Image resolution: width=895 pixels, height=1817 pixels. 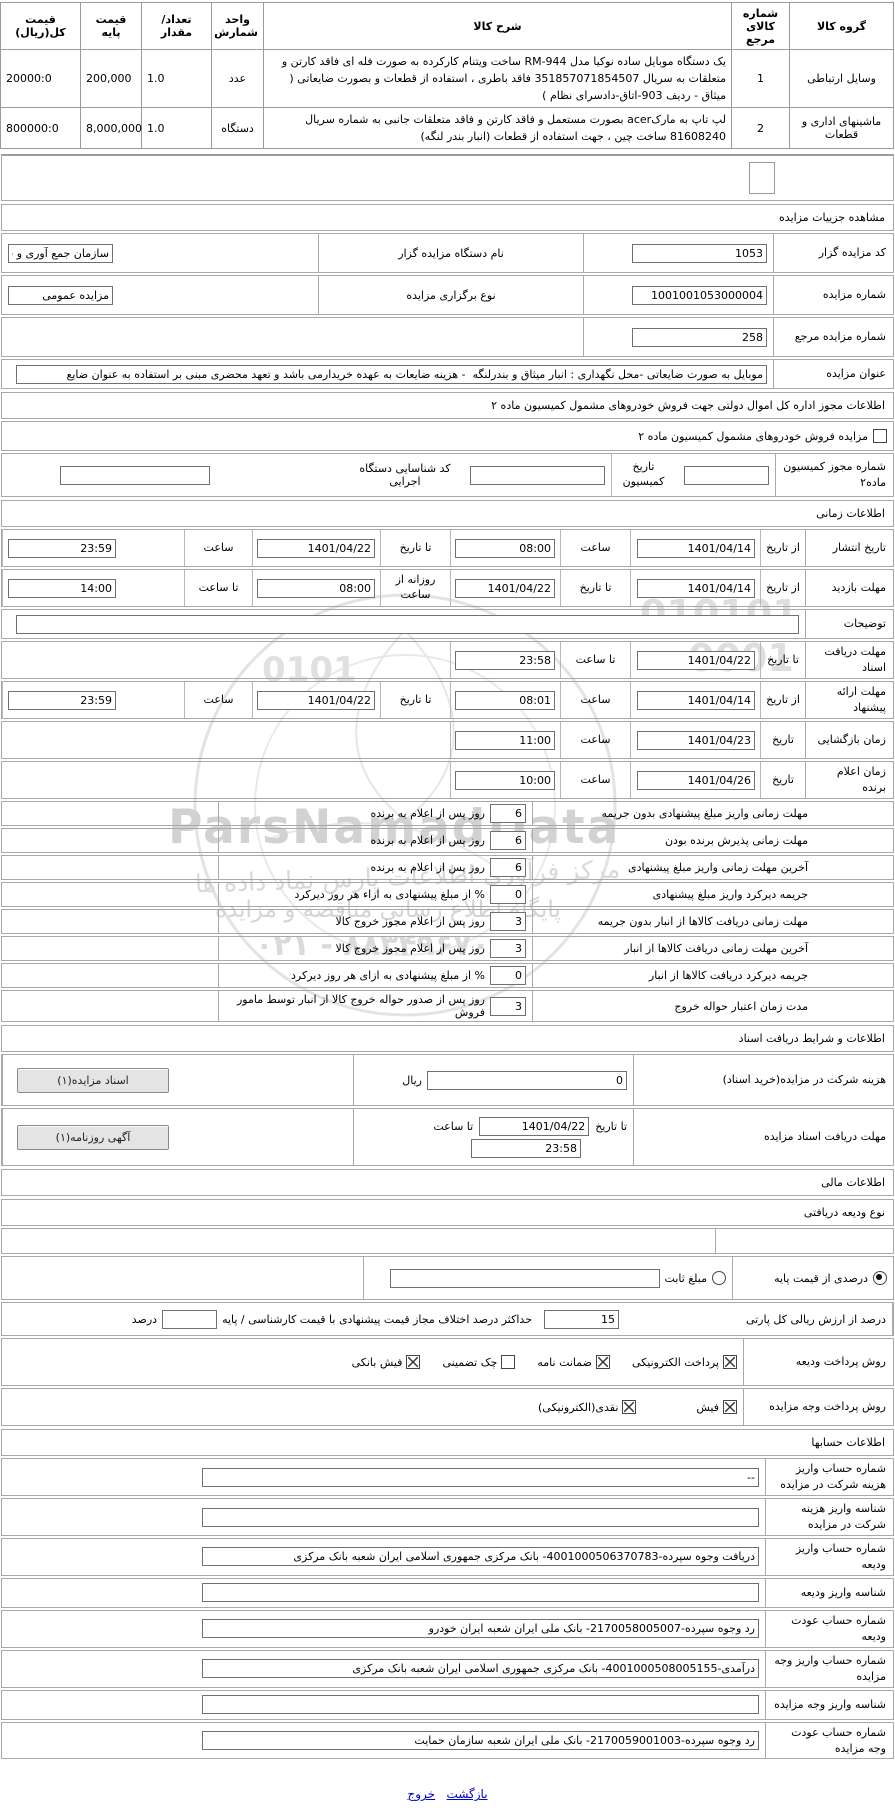 I want to click on offer-from-date-input, so click(x=696, y=700).